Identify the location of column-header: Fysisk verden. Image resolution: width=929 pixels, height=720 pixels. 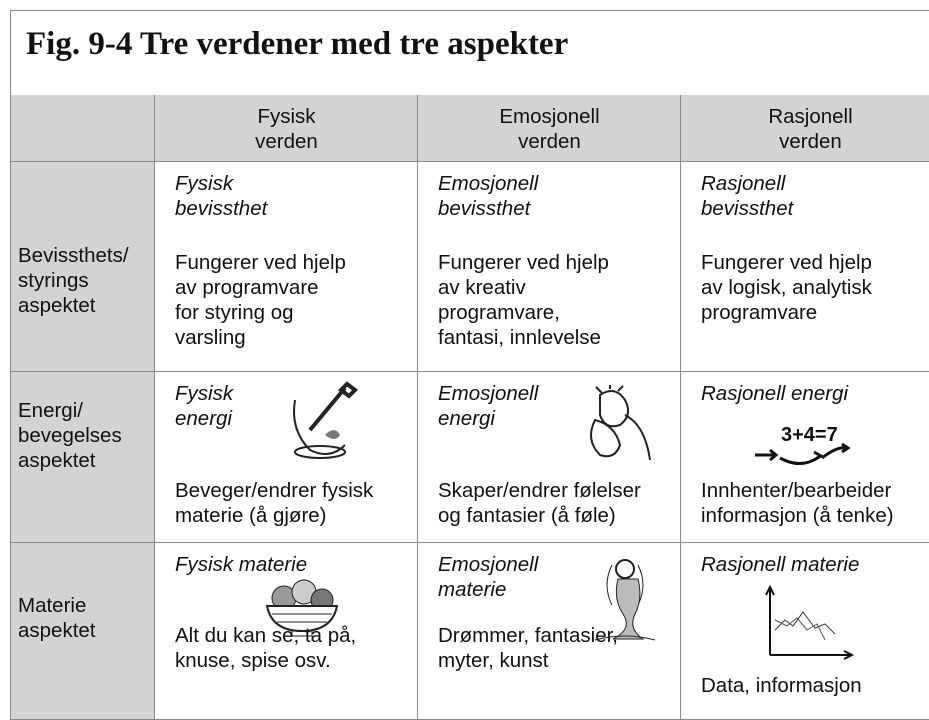
(286, 129).